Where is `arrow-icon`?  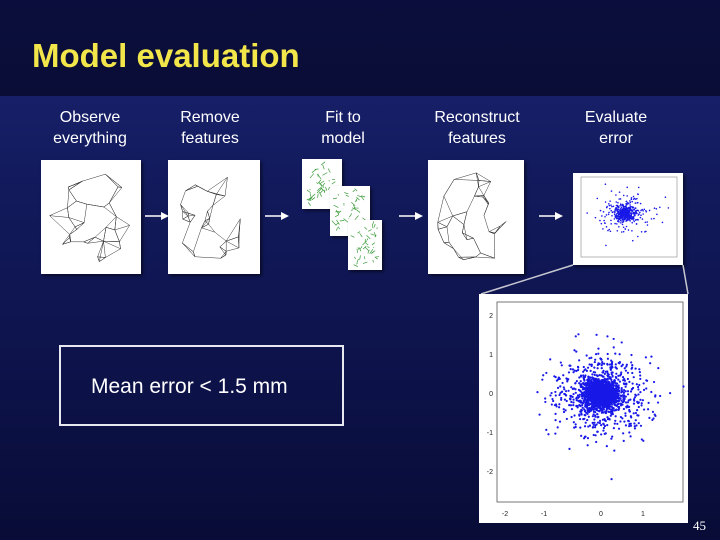 arrow-icon is located at coordinates (157, 216).